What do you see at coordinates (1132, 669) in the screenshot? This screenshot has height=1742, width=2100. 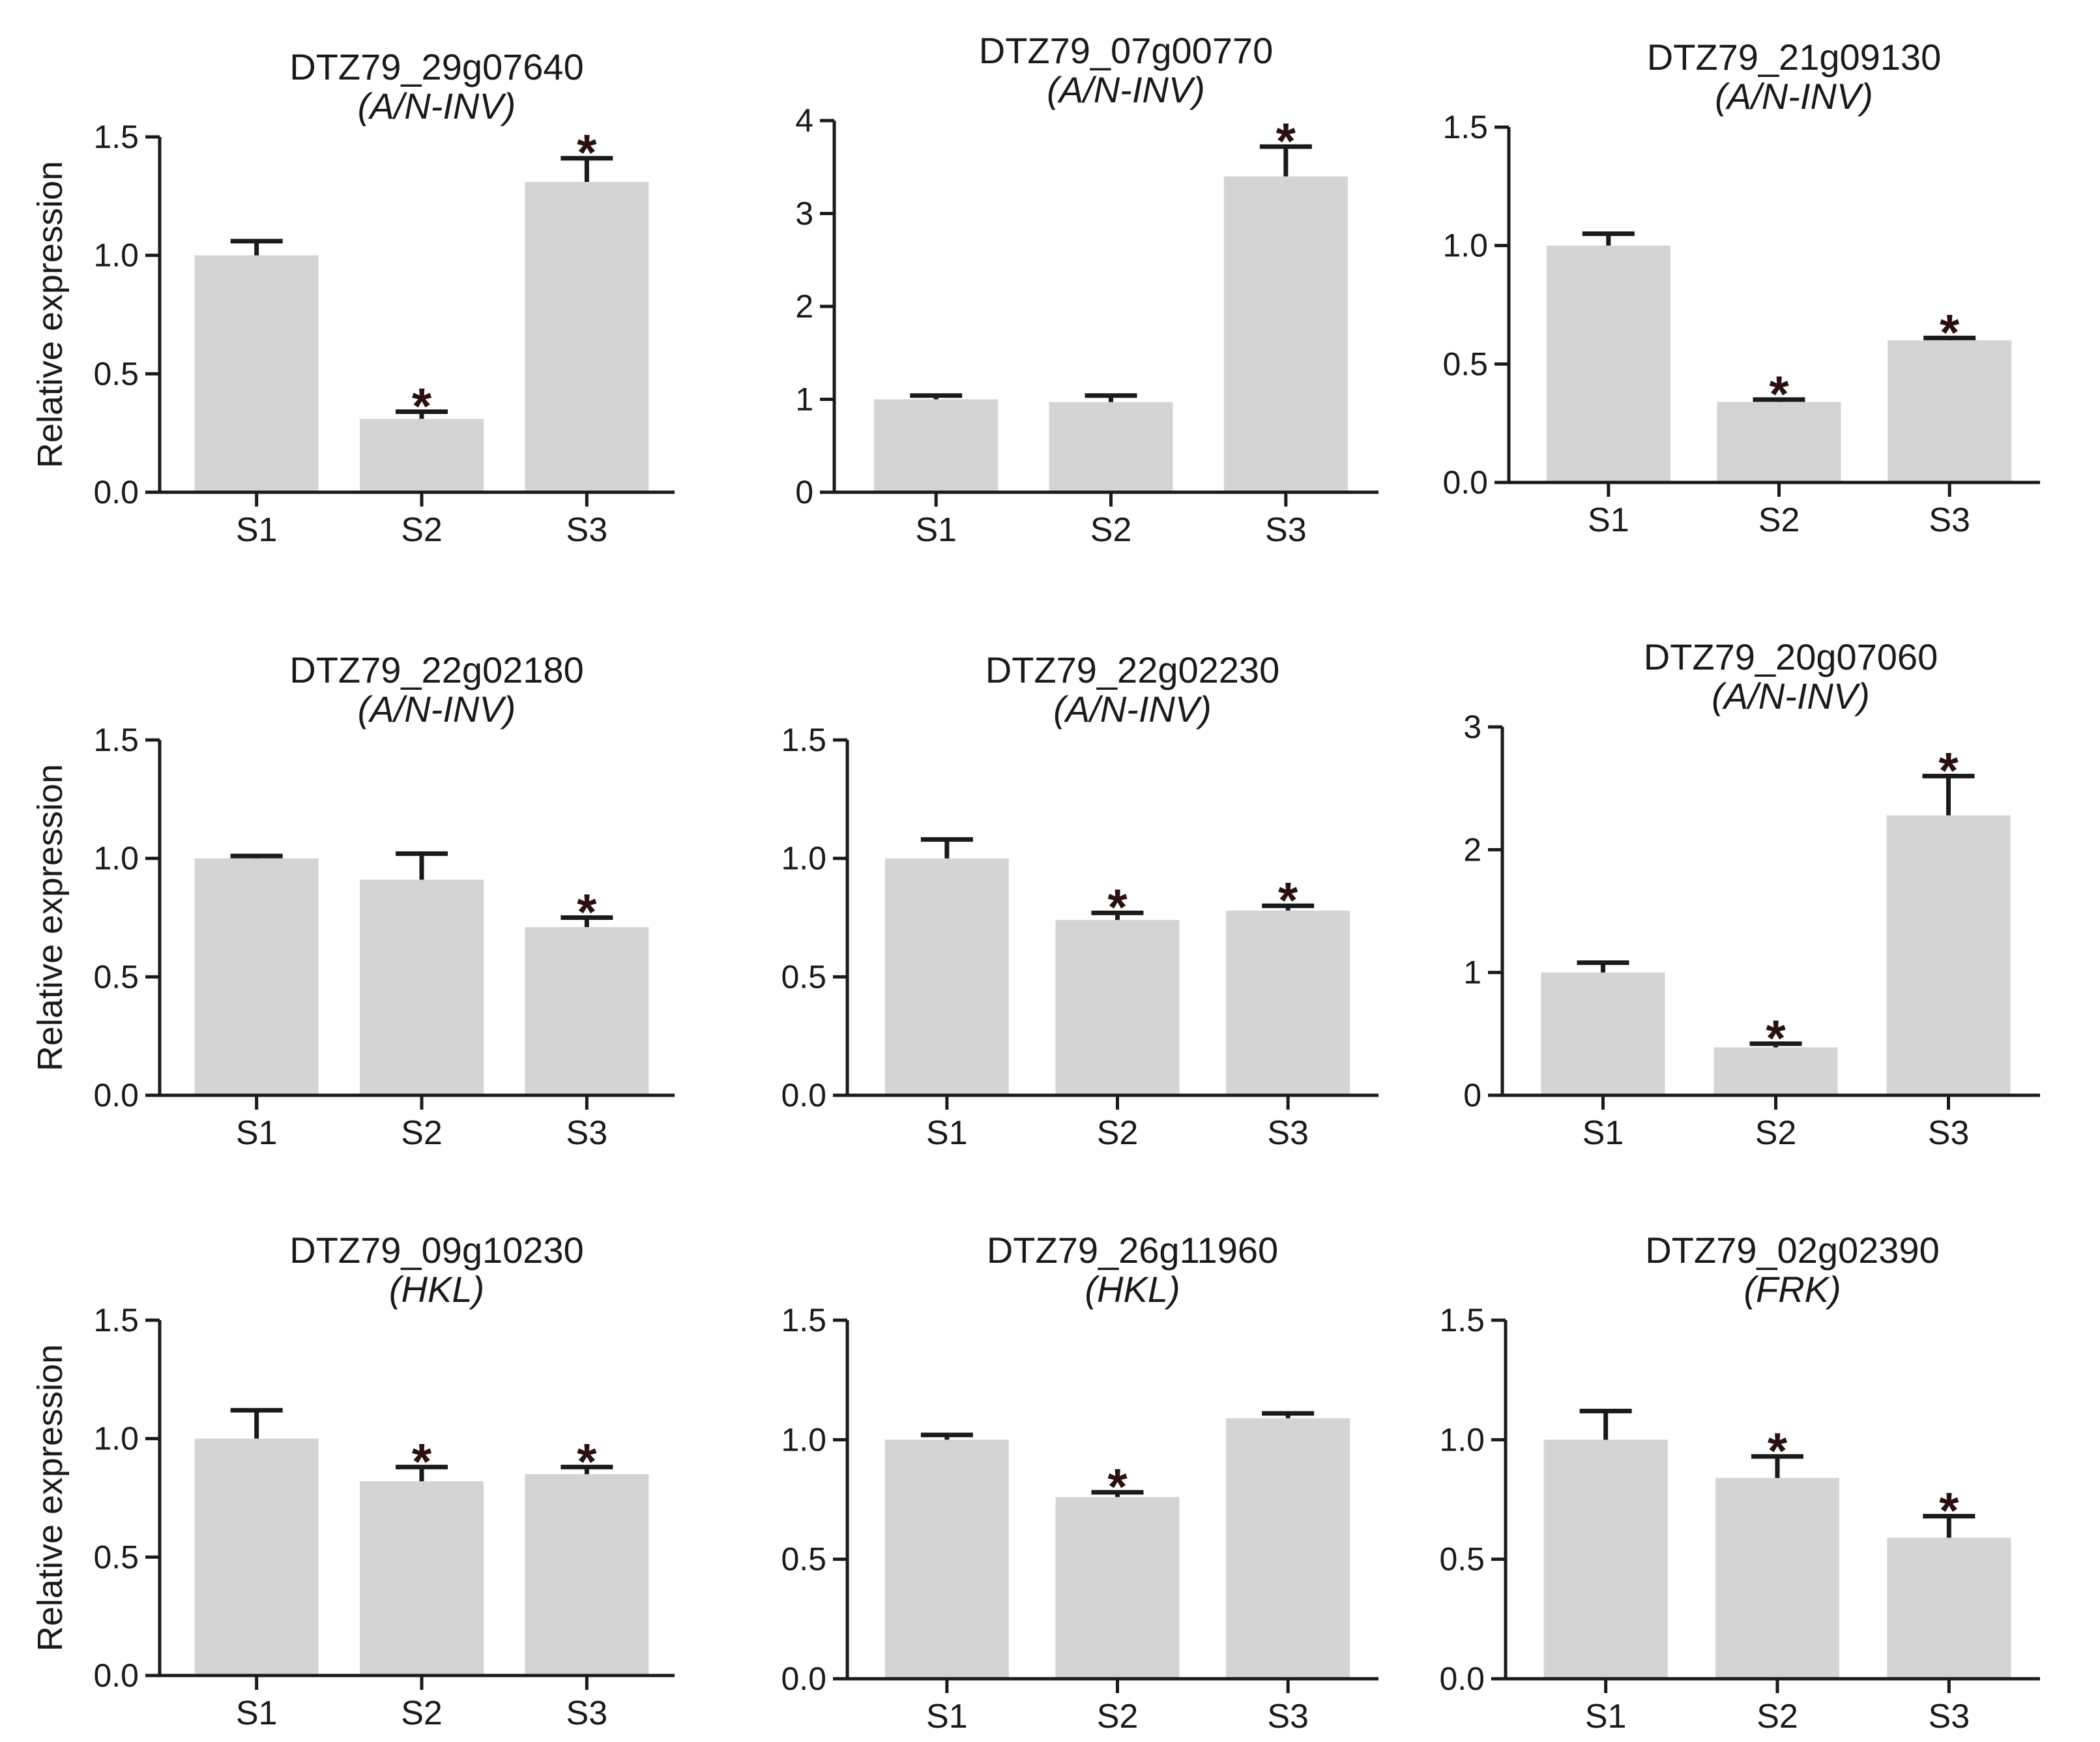 I see `panel-title: DTZ79_22g02230` at bounding box center [1132, 669].